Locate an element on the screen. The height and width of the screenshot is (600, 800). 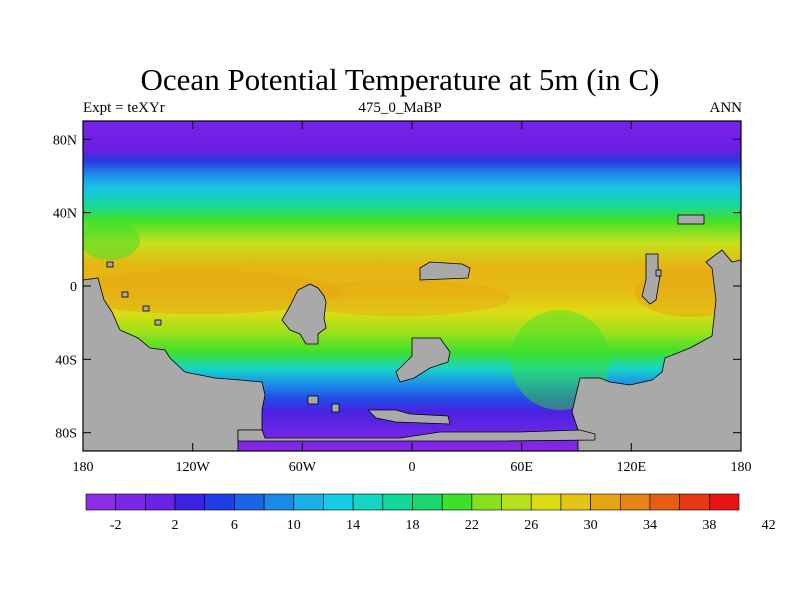
experiment-label: Expt = teXYr is located at coordinates (124, 108).